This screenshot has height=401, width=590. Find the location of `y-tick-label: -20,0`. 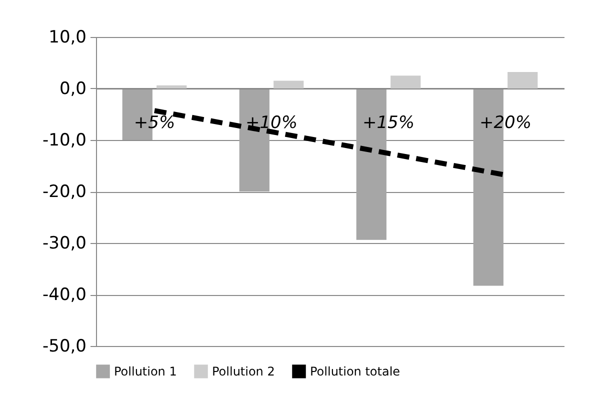

y-tick-label: -20,0 is located at coordinates (64, 192).